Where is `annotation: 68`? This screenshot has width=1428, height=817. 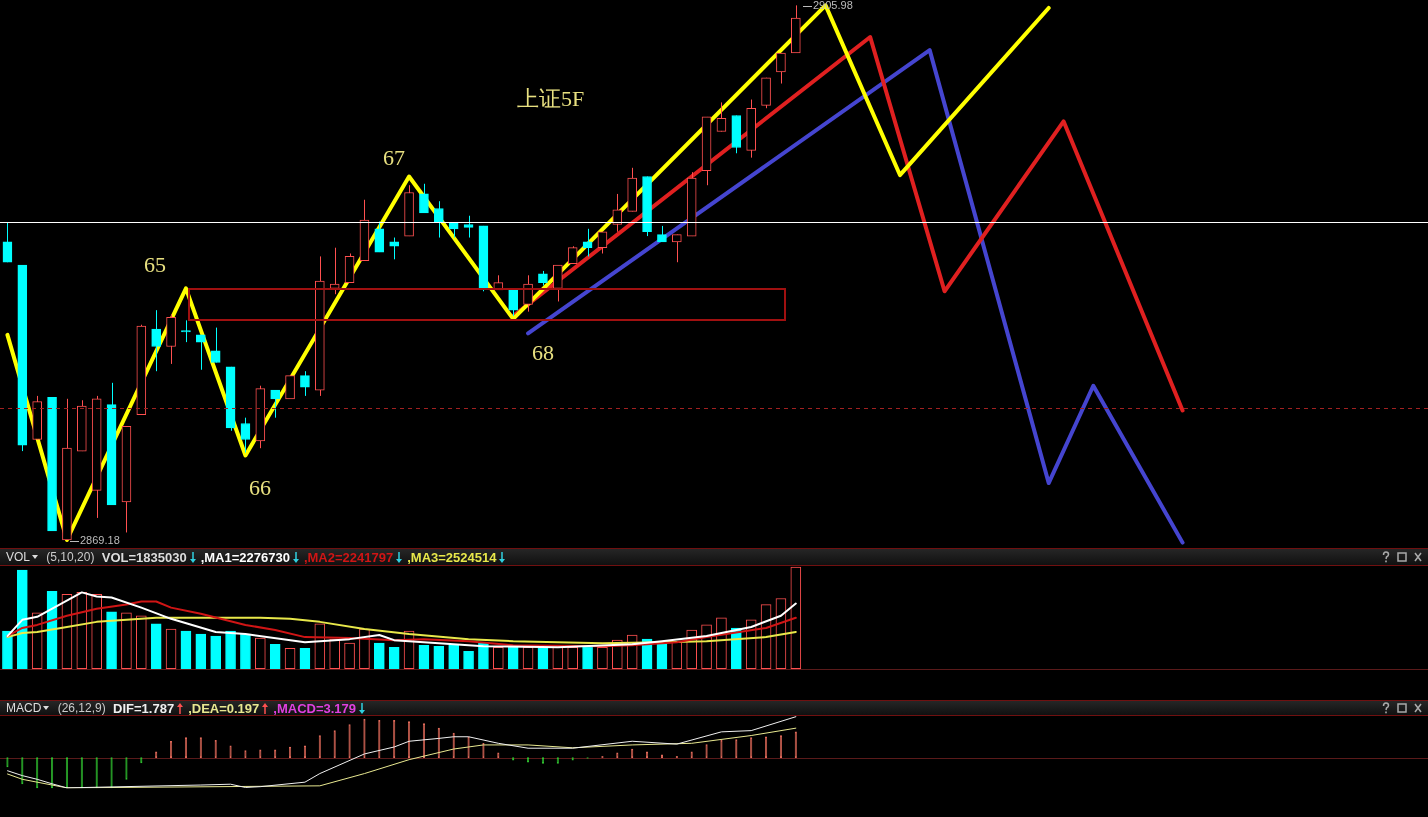 annotation: 68 is located at coordinates (543, 352).